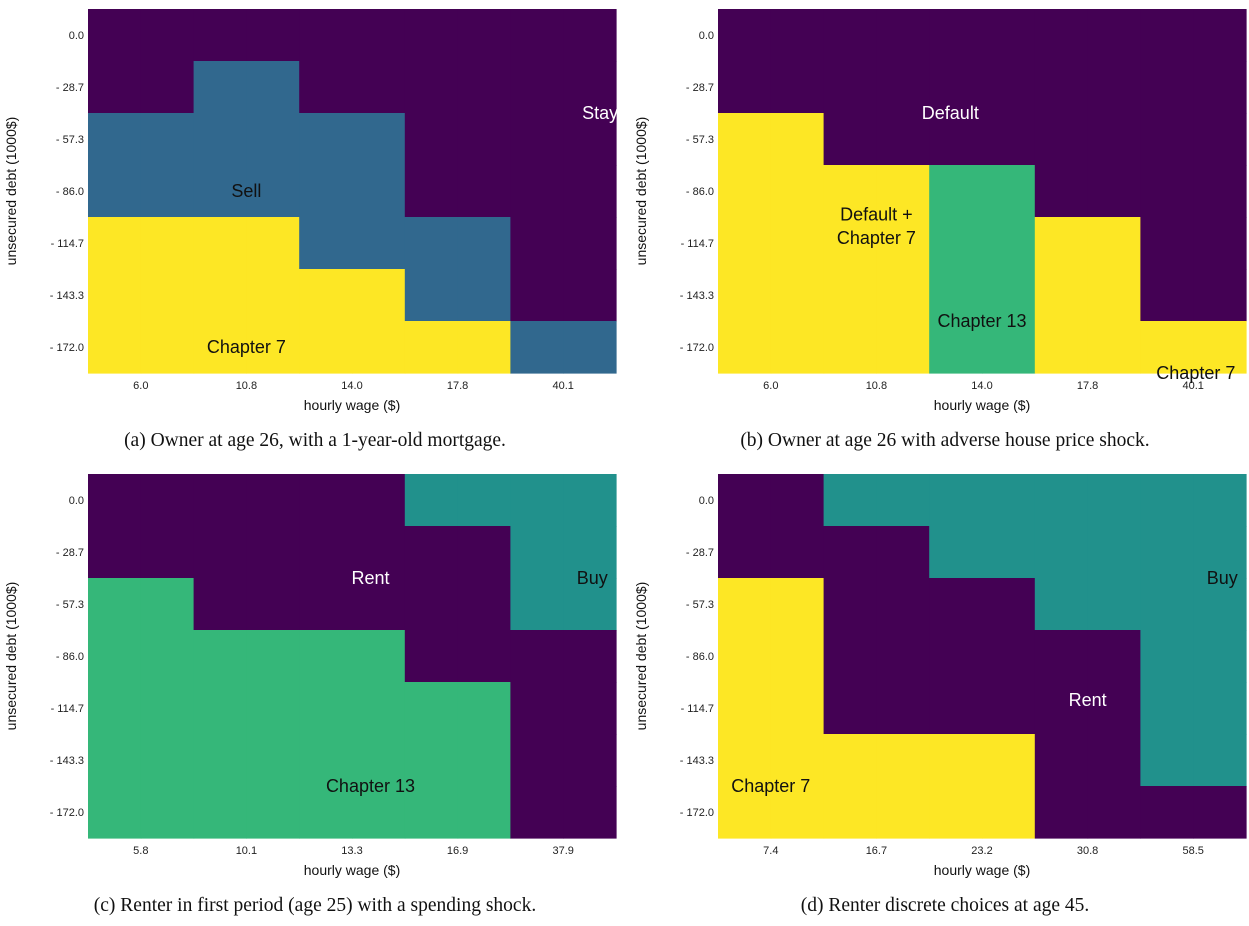 Image resolution: width=1249 pixels, height=926 pixels. Describe the element at coordinates (592, 578) in the screenshot. I see `region-label: Buy` at that location.